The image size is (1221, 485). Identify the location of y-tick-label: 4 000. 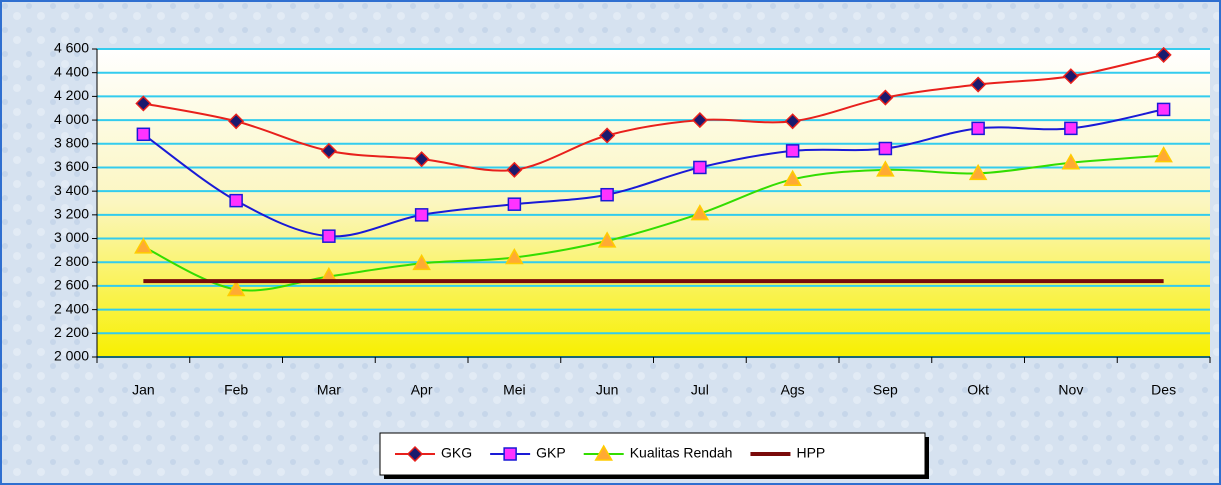
(71, 119).